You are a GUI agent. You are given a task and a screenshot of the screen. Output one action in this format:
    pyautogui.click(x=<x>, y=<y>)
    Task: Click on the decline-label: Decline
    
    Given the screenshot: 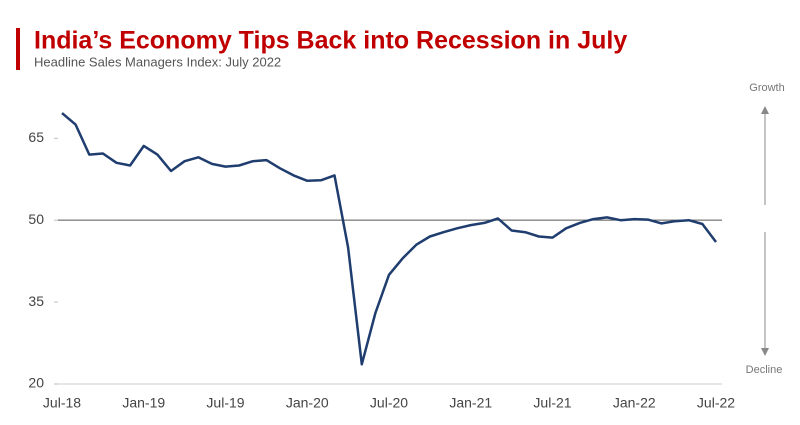 What is the action you would take?
    pyautogui.click(x=764, y=370)
    